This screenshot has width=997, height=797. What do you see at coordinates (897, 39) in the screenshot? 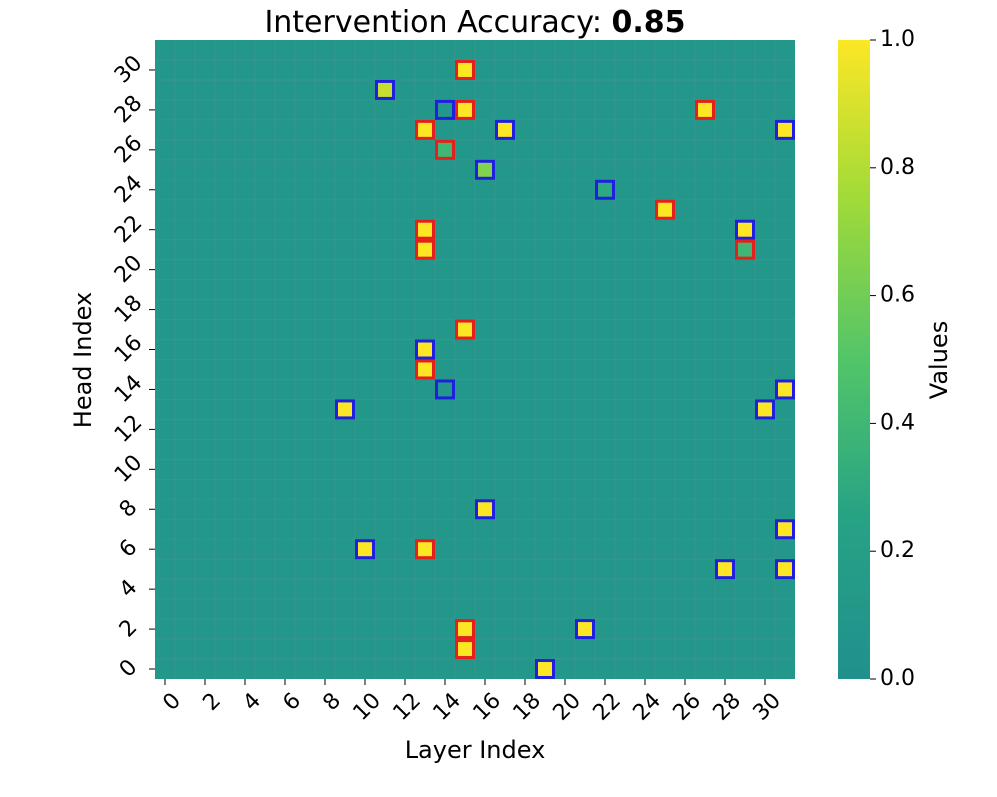
I see `colorbar-tick-label: 1.0` at bounding box center [897, 39].